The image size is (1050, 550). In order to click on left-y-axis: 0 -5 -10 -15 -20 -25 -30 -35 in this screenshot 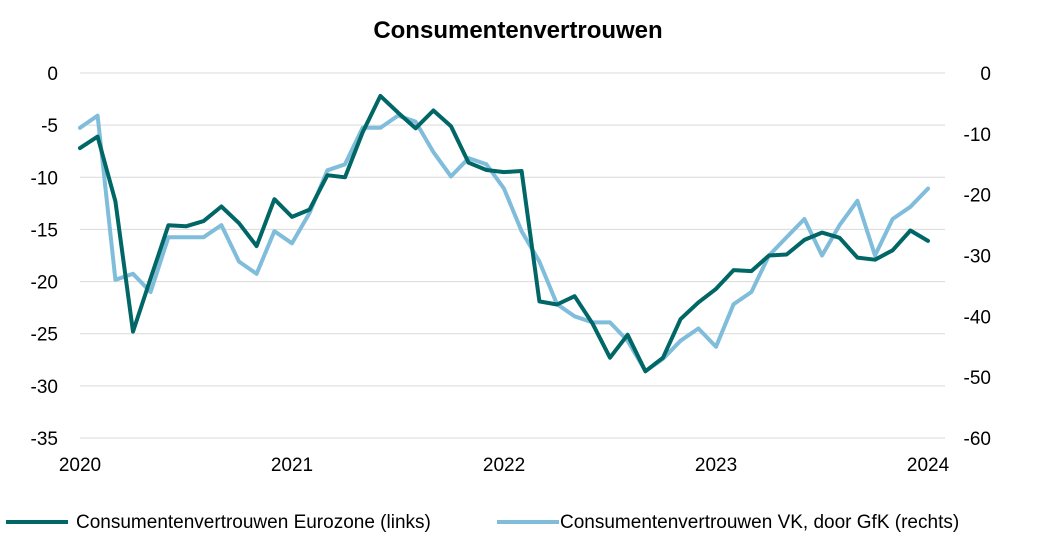, I will do `click(44, 257)`.